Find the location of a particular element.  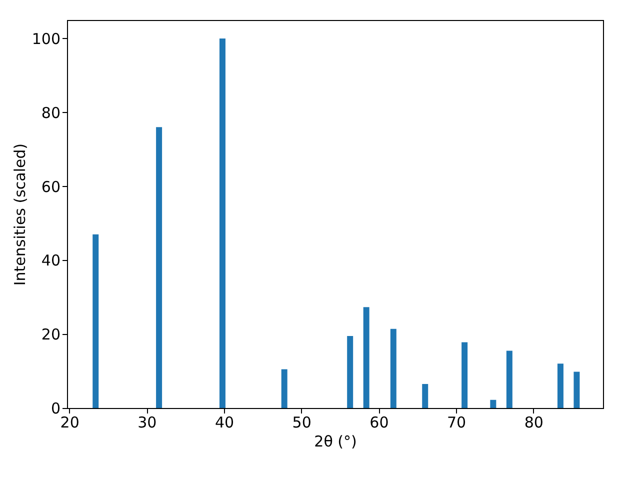

y-axis-title: Intensities (scaled) is located at coordinates (19, 214).